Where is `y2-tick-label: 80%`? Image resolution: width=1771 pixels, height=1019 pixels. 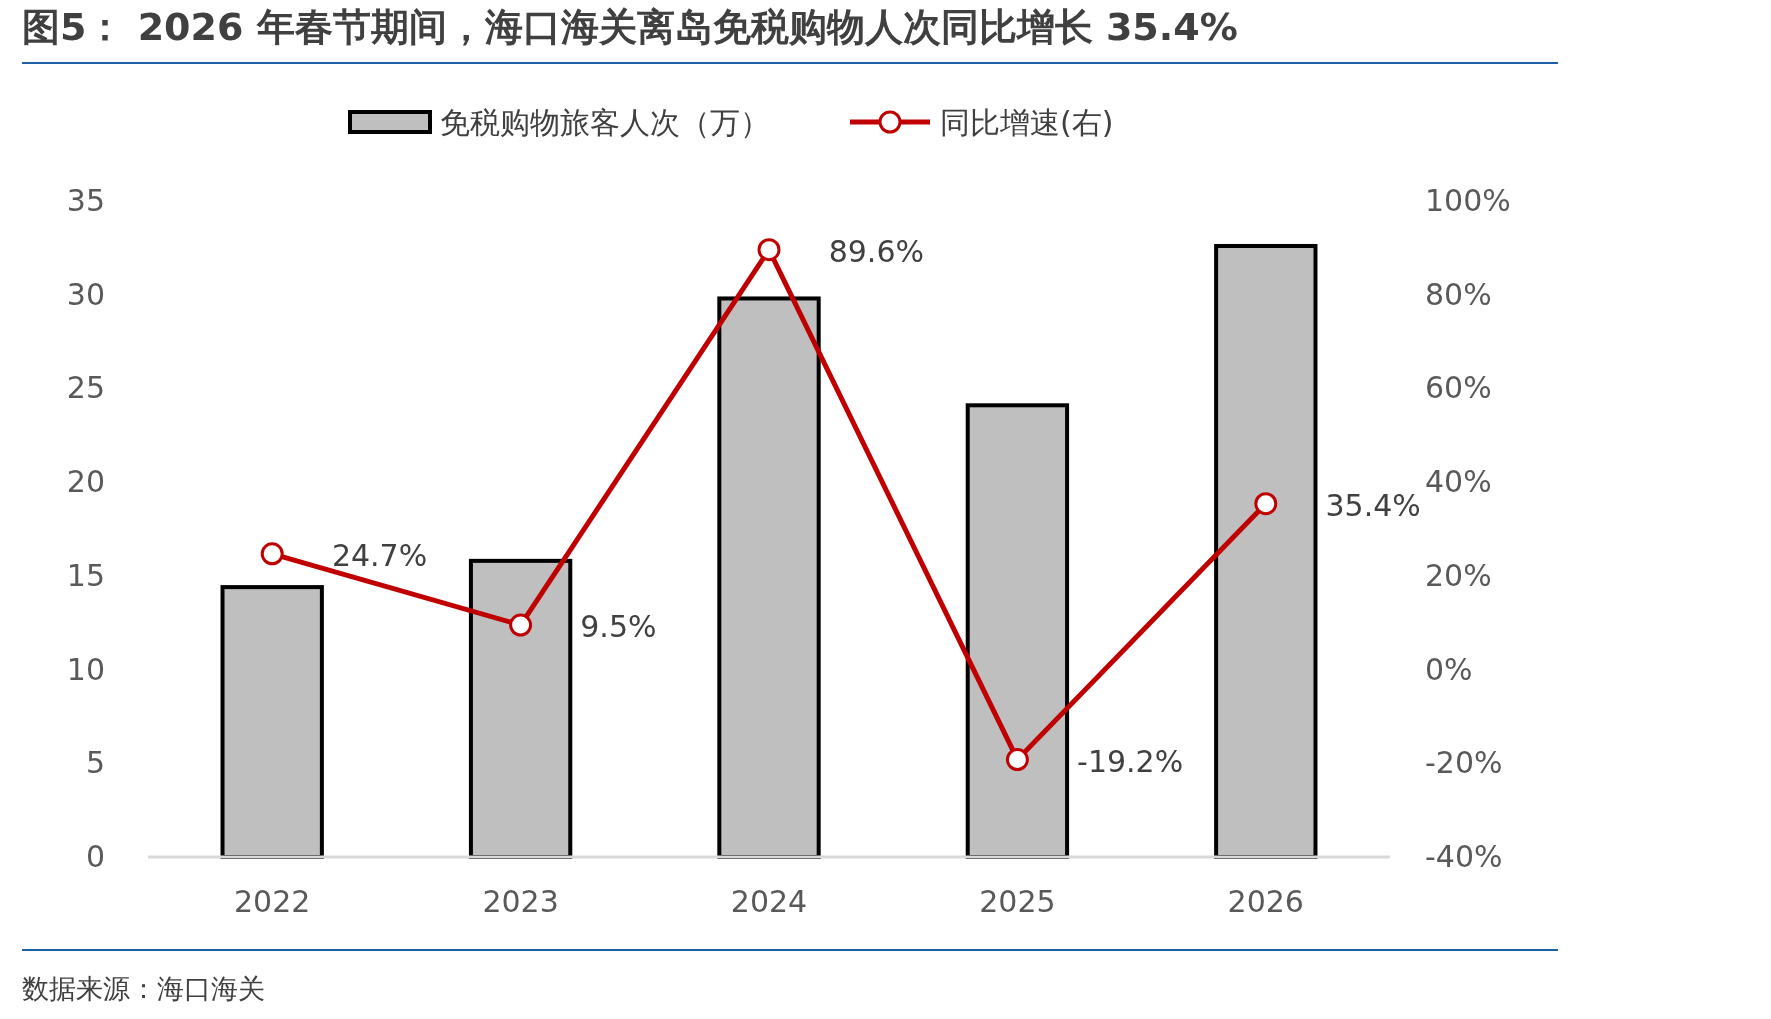
y2-tick-label: 80% is located at coordinates (1458, 294).